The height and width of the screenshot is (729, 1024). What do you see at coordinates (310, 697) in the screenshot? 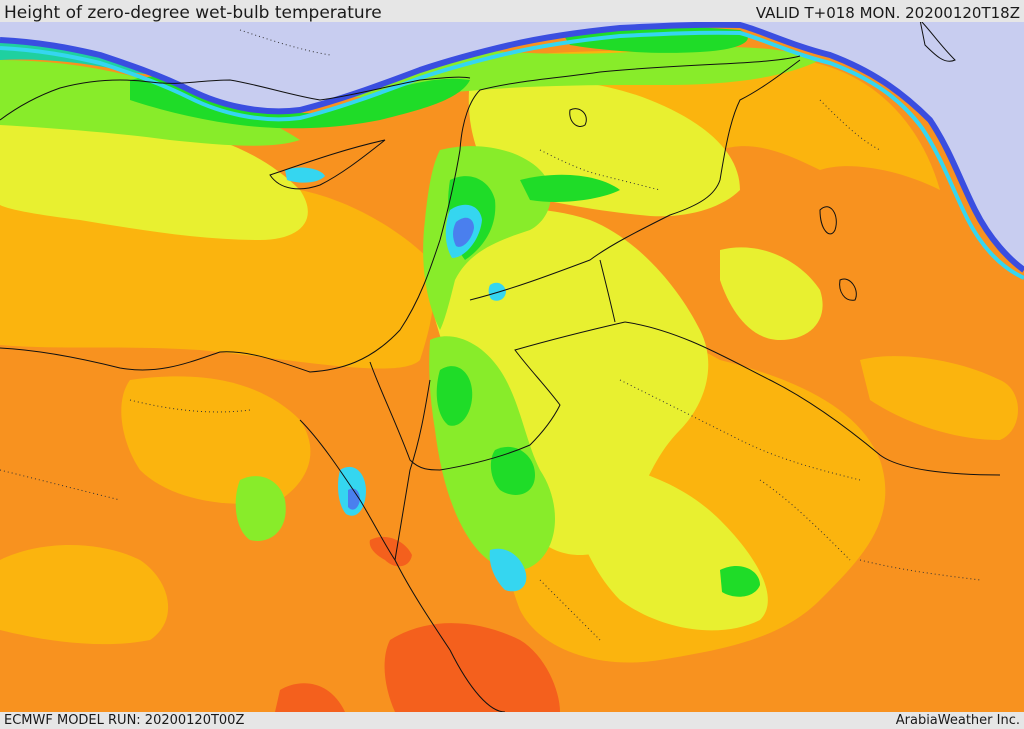
I see `red-orange-southwest` at bounding box center [310, 697].